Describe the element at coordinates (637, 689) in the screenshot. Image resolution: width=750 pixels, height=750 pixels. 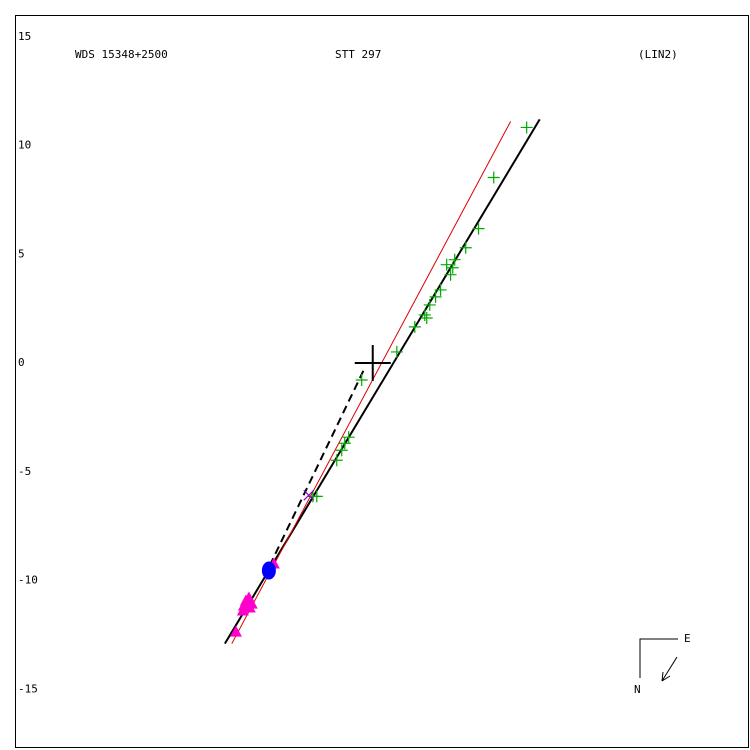
I see `compass-north: N` at that location.